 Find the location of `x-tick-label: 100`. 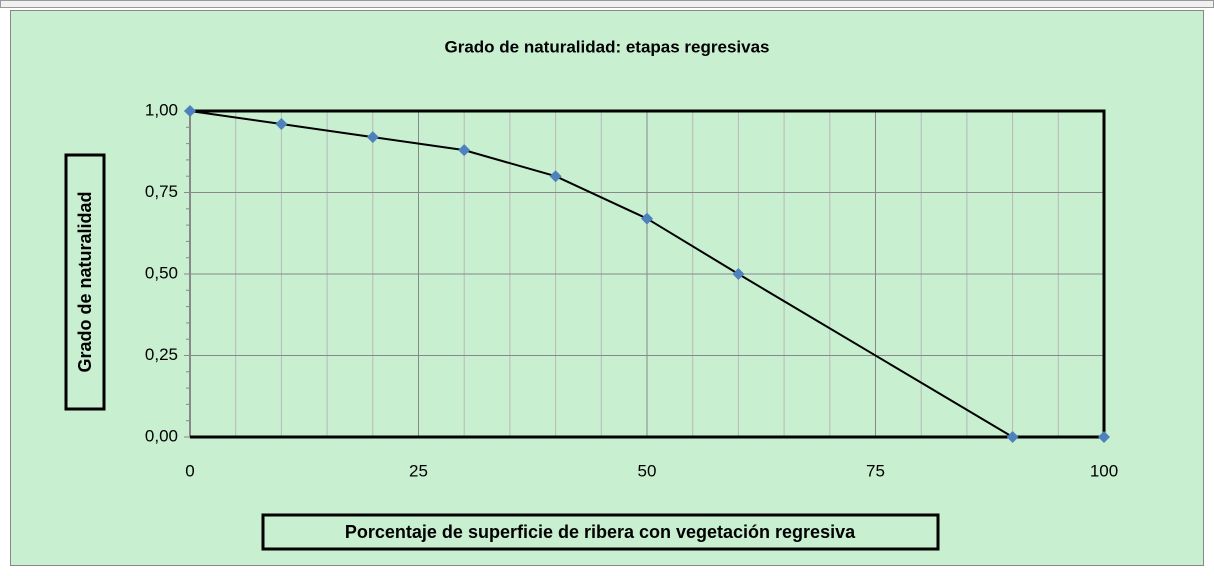

x-tick-label: 100 is located at coordinates (1104, 470).